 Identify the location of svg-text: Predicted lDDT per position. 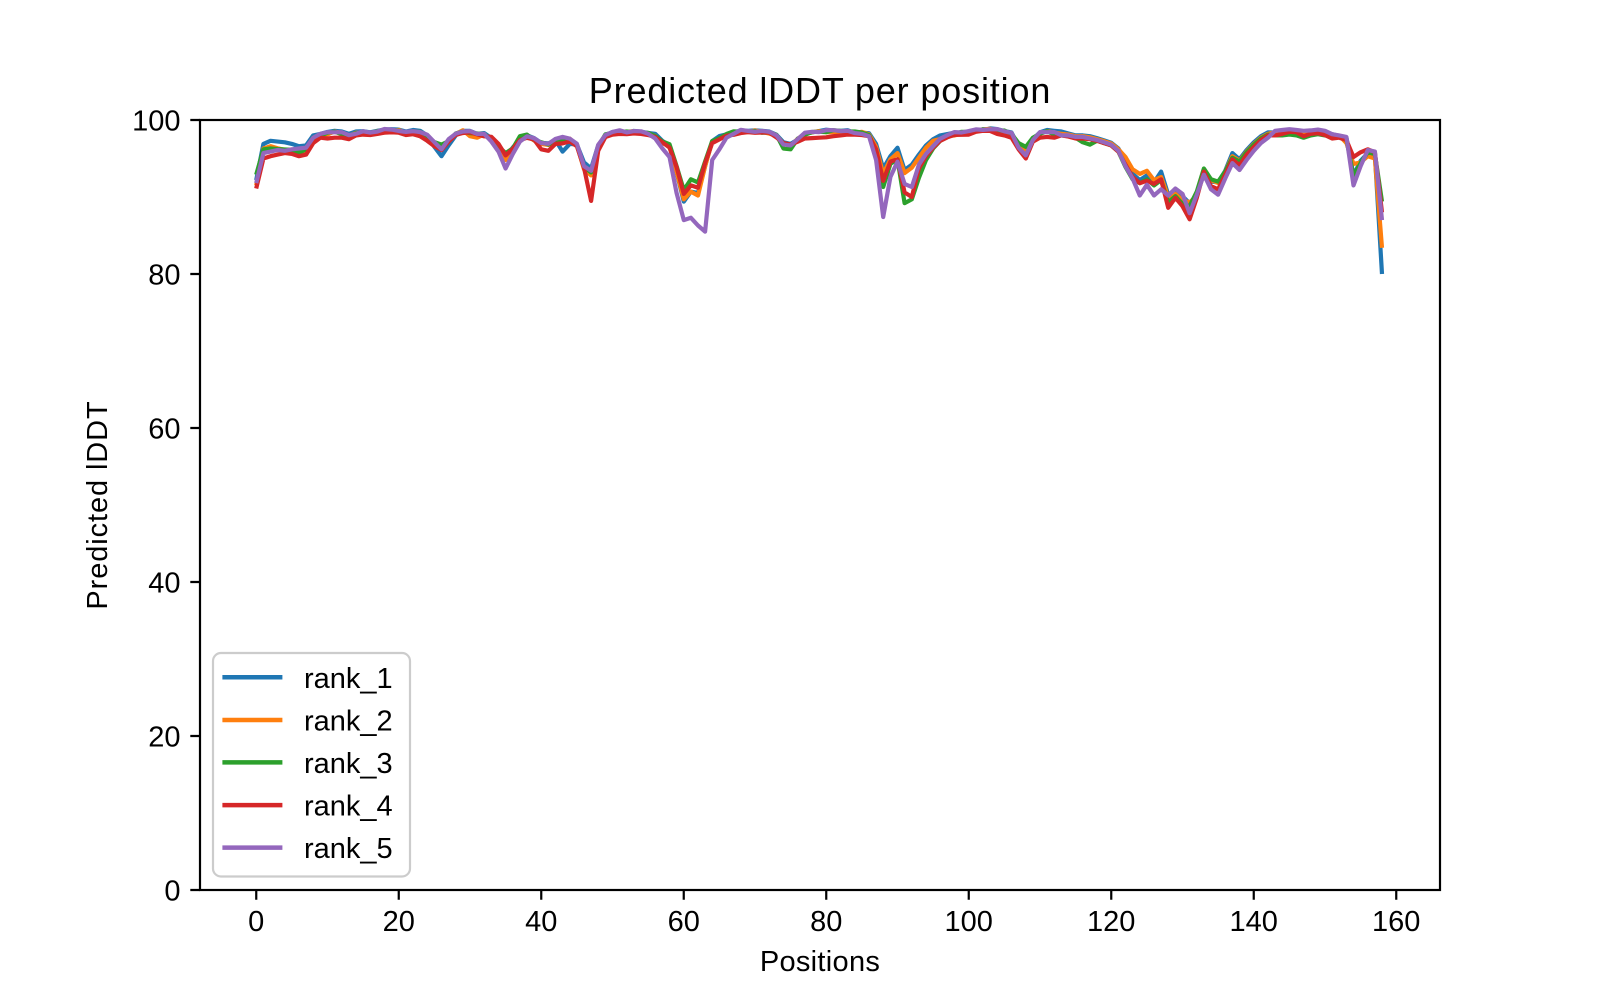
(820, 90).